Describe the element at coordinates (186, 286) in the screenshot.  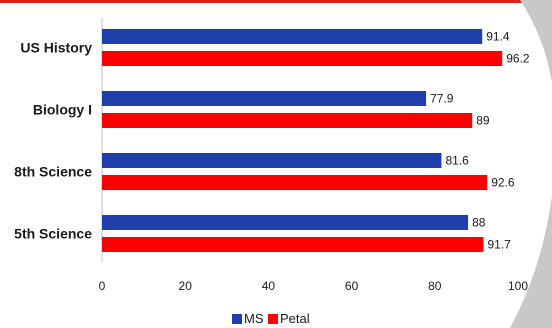
I see `x-tick-label: 20` at that location.